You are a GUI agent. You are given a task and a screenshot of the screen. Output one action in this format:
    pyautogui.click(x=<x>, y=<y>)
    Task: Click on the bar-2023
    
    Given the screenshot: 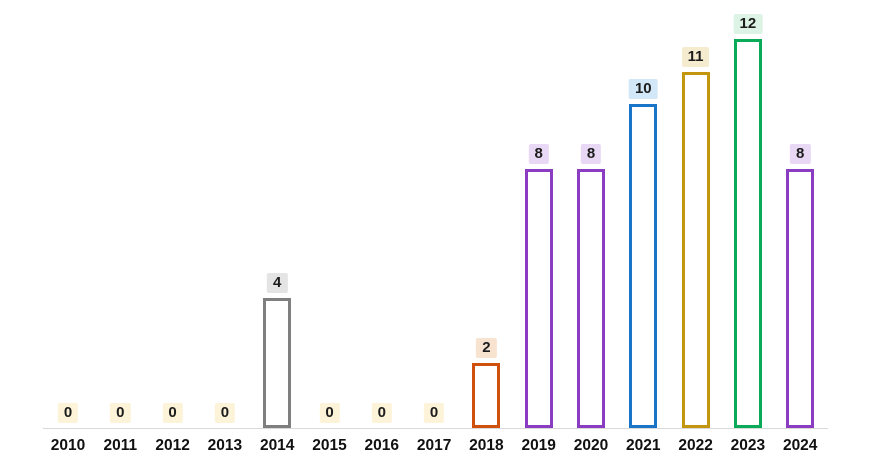 What is the action you would take?
    pyautogui.click(x=747, y=233)
    